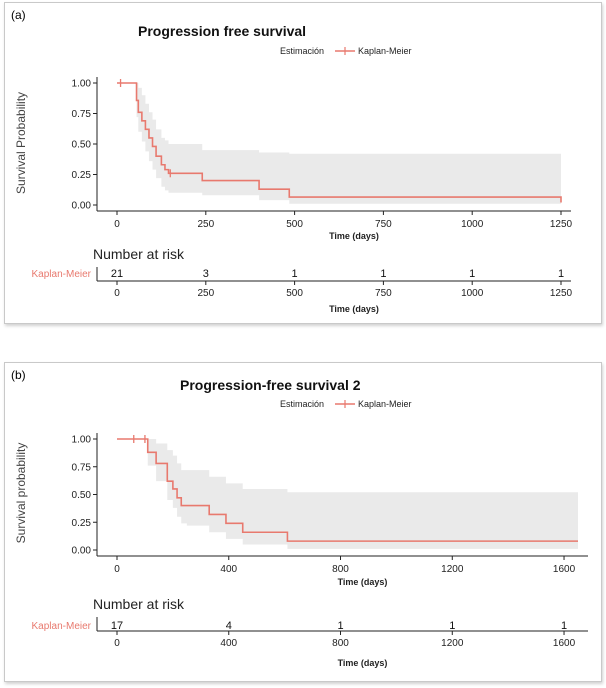 This screenshot has width=606, height=688. What do you see at coordinates (383, 293) in the screenshot?
I see `risk-x-tick-label: 750` at bounding box center [383, 293].